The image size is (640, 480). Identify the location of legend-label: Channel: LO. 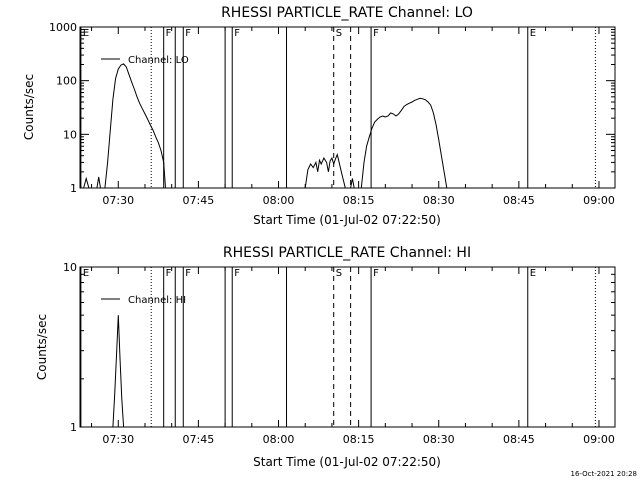
(158, 60).